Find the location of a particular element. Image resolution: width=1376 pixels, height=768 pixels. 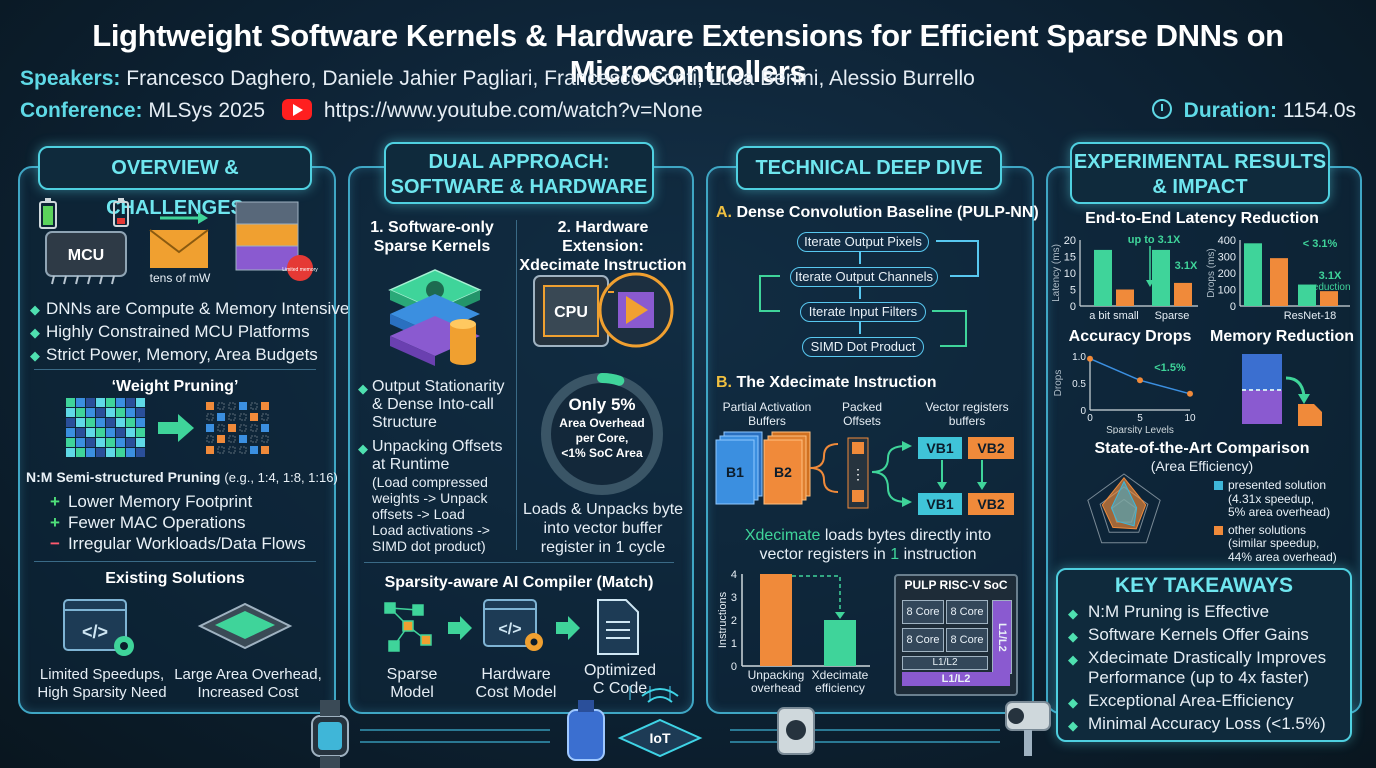

latency-title: End-to-End Latency Reduction is located at coordinates (1202, 218).